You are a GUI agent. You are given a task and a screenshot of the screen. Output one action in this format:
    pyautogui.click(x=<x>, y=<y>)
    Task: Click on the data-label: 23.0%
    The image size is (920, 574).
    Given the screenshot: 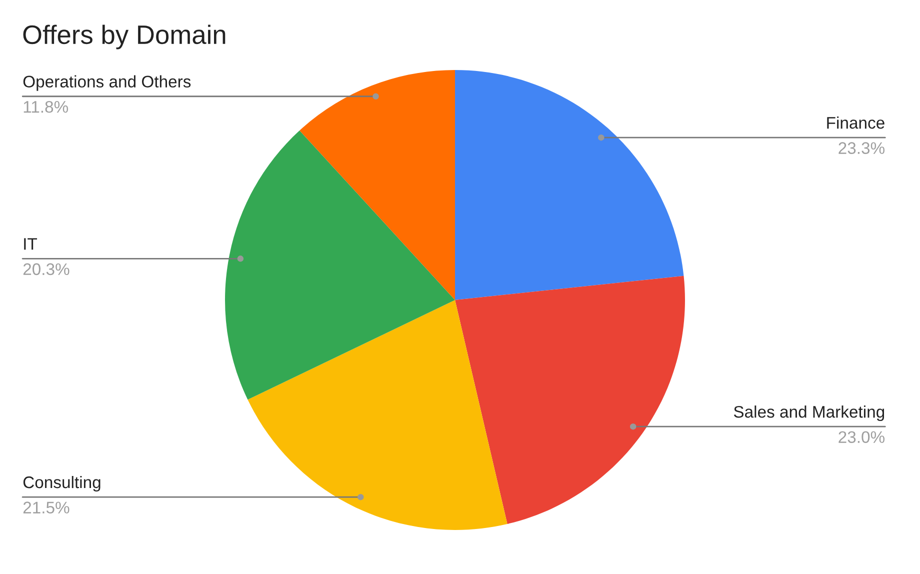 What is the action you would take?
    pyautogui.click(x=861, y=437)
    